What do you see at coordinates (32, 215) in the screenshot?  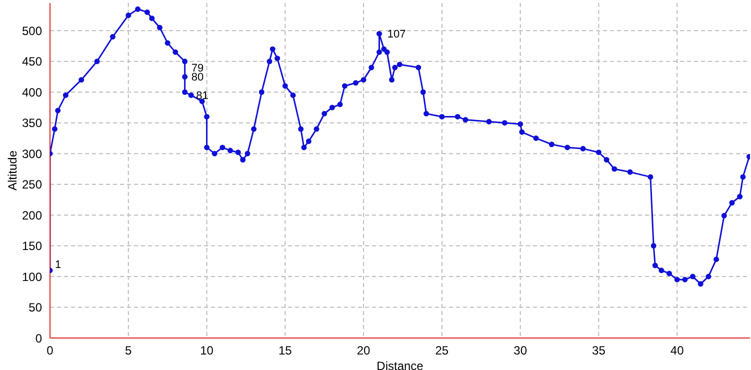 I see `y-tick-label: 200` at bounding box center [32, 215].